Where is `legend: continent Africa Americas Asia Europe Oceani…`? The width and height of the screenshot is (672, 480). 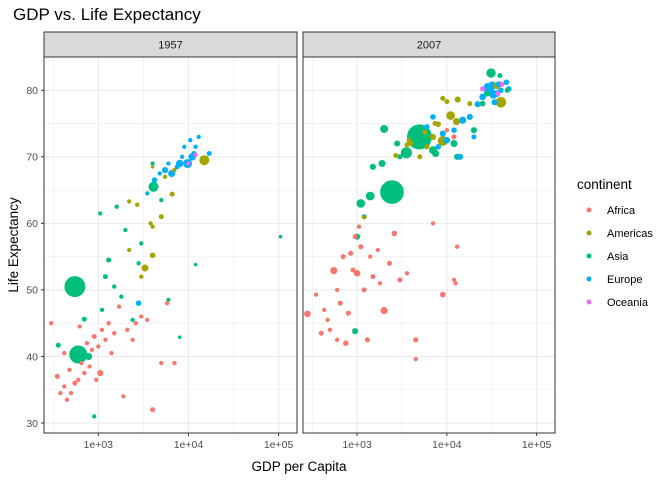
legend: continent Africa Americas Asia Europe Oceani… is located at coordinates (615, 243).